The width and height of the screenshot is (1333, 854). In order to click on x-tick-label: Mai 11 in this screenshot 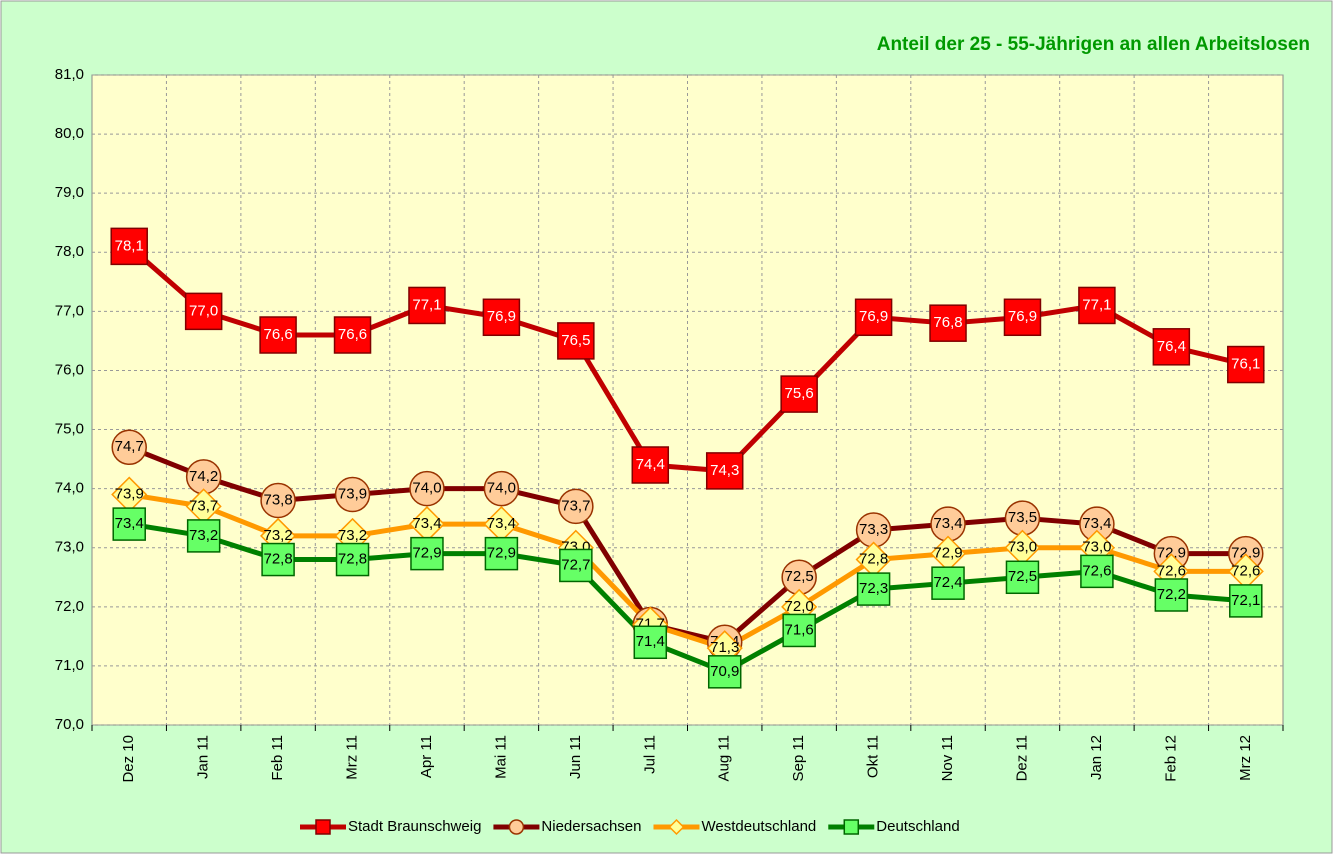, I will do `click(500, 757)`.